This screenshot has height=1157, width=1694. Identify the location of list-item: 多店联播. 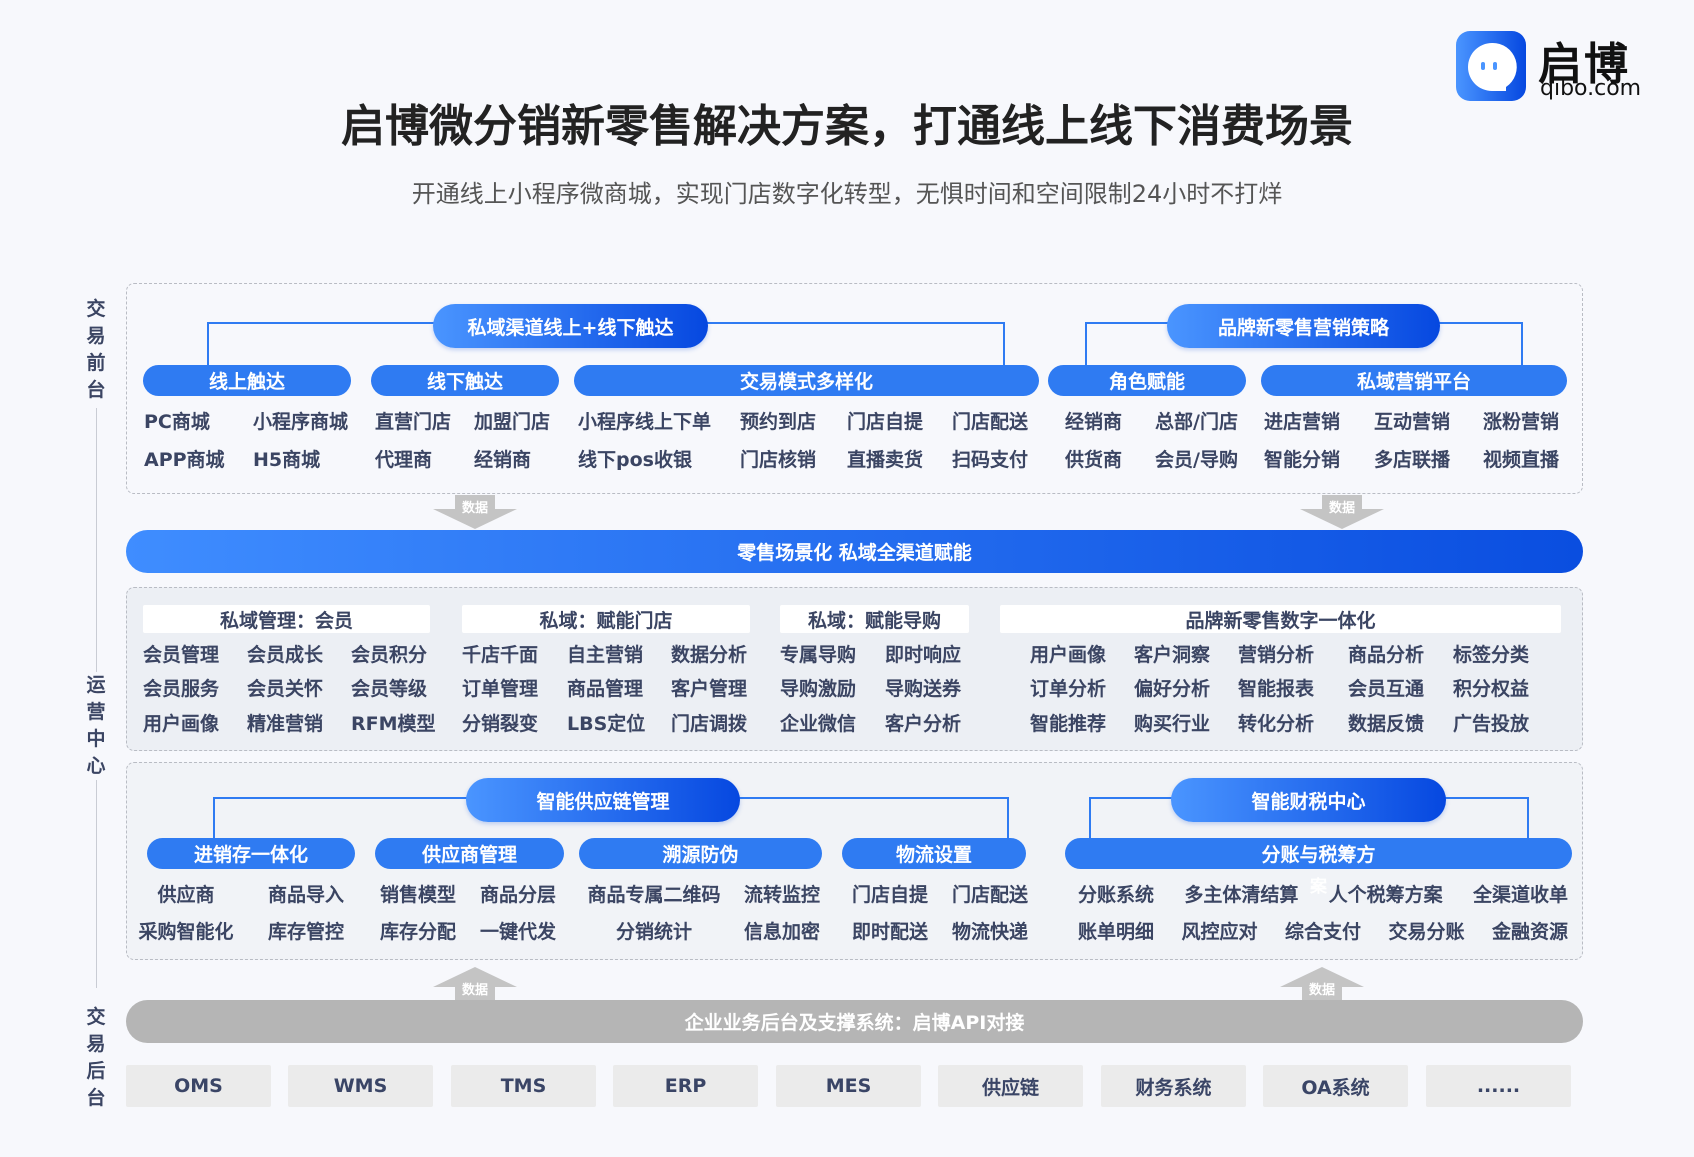
(1412, 459).